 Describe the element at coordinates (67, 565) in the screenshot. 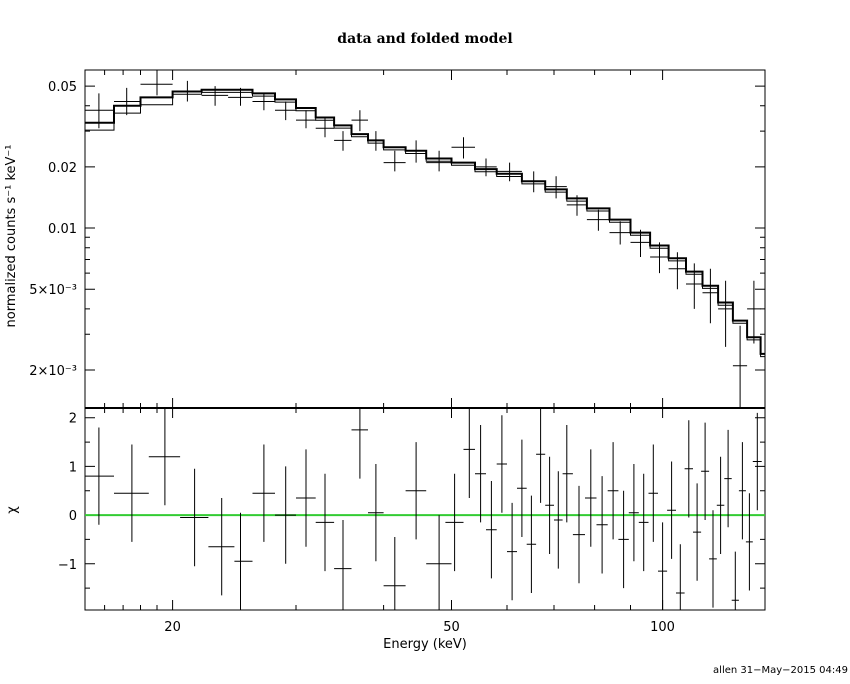

I see `y-tick-label-bottom: −1` at that location.